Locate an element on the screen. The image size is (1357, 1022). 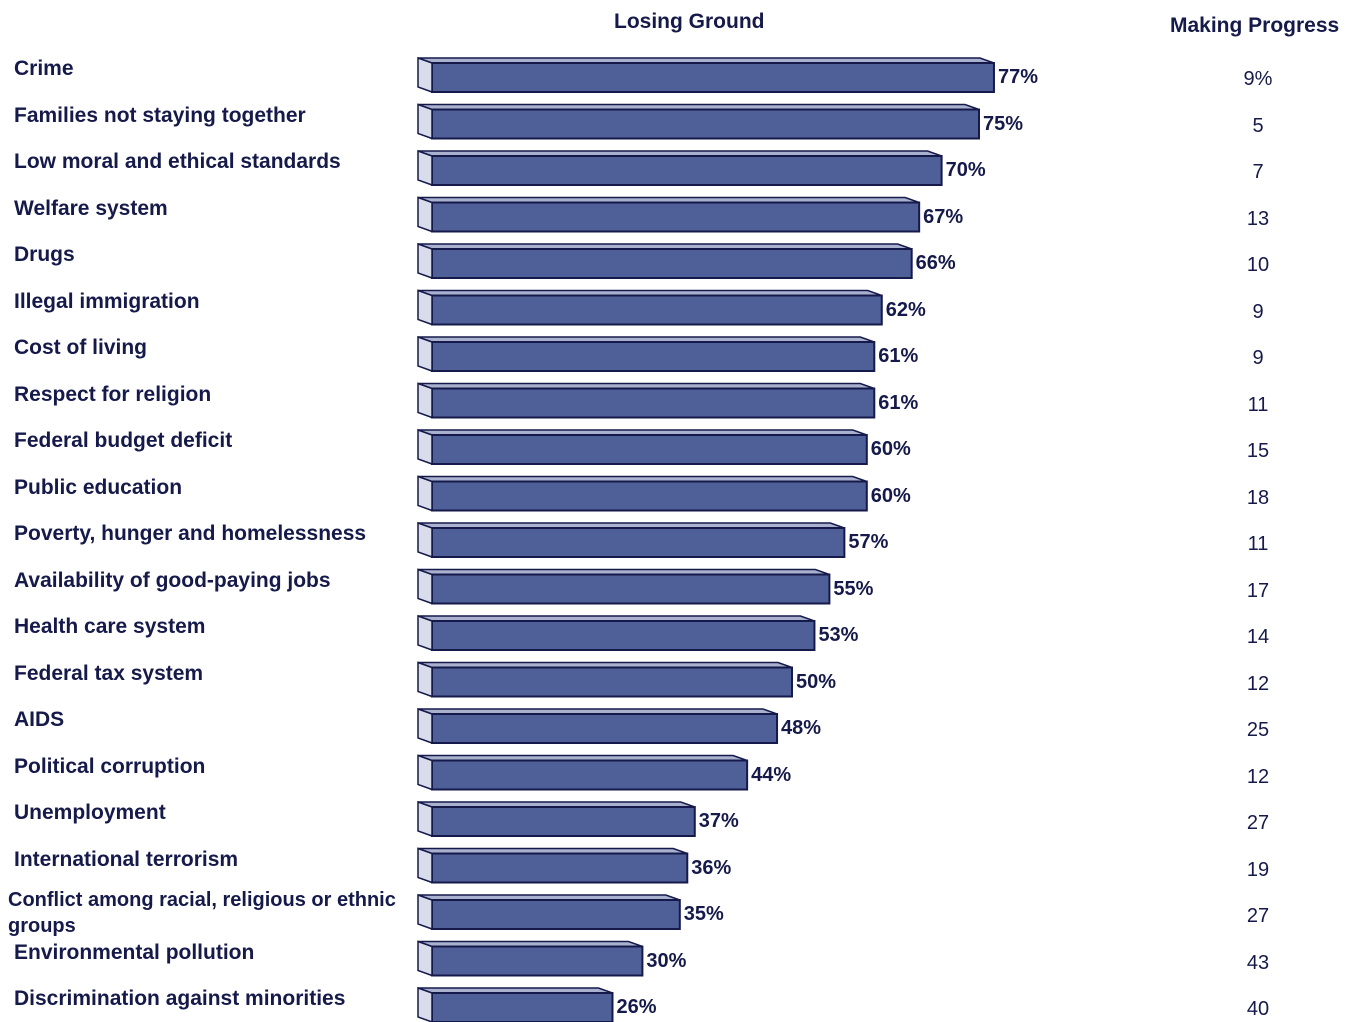
losing-ground-value-label: 48% is located at coordinates (801, 728).